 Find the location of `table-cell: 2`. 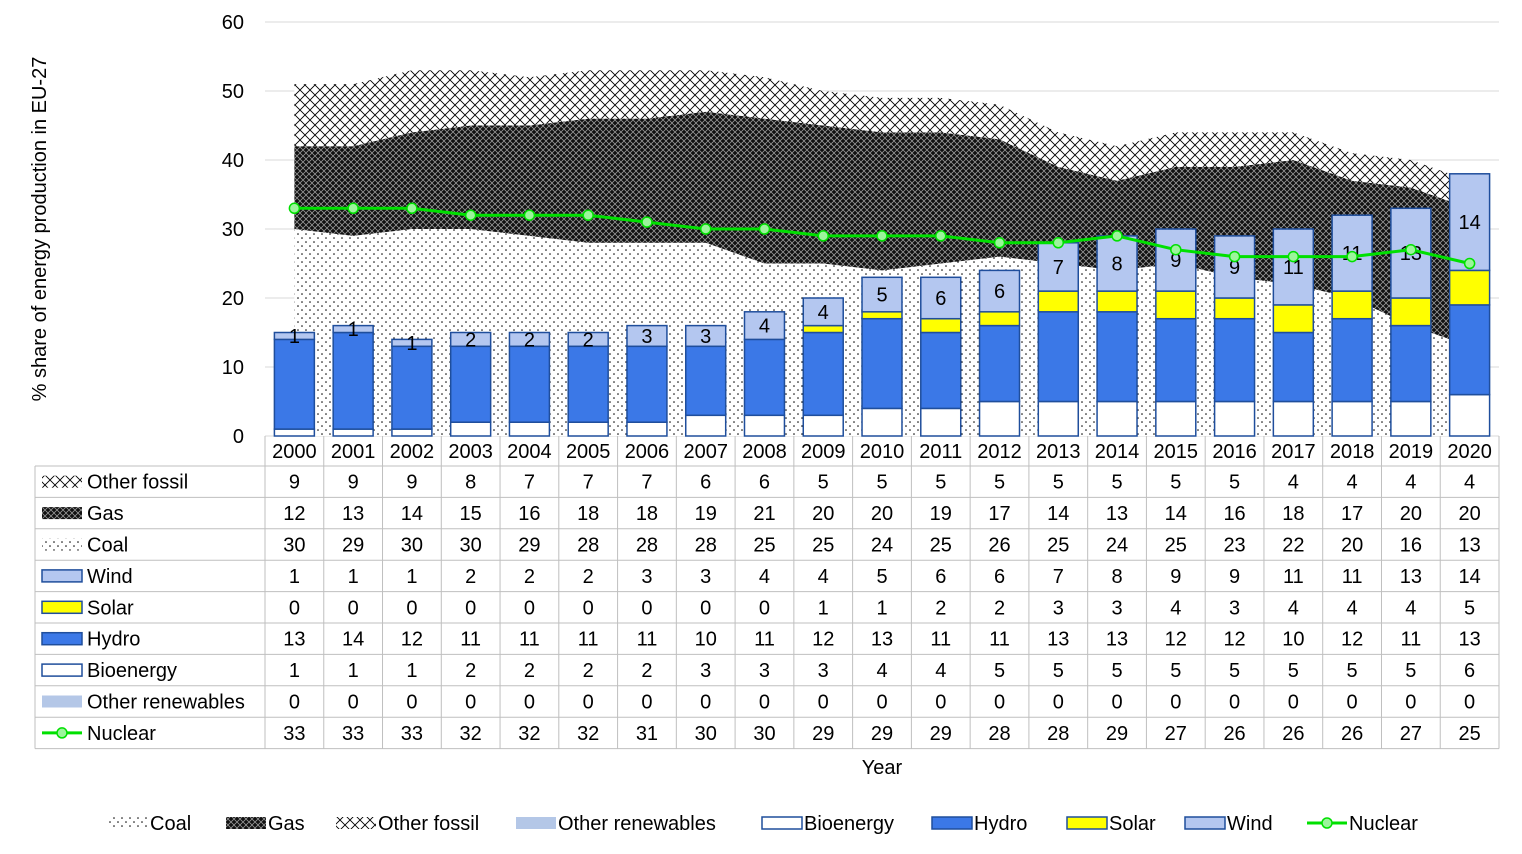

table-cell: 2 is located at coordinates (999, 608).